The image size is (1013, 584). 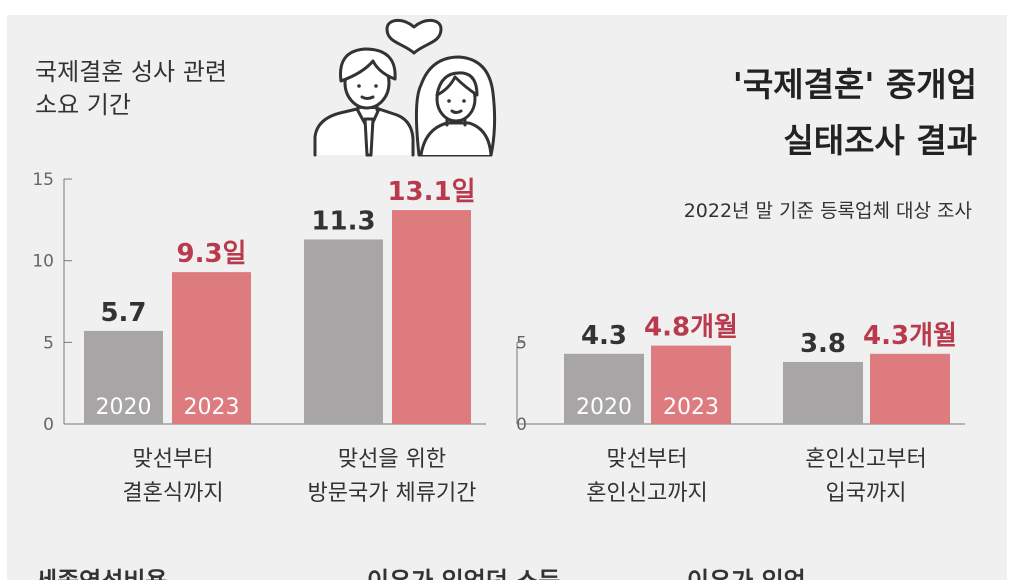 What do you see at coordinates (343, 221) in the screenshot?
I see `data-label: 11.3` at bounding box center [343, 221].